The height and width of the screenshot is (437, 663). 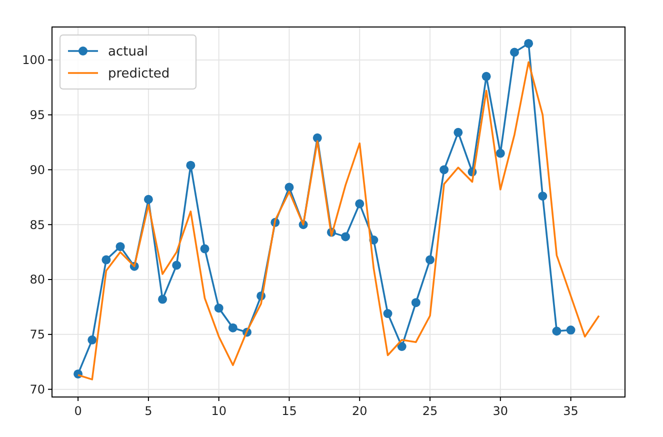 What do you see at coordinates (360, 411) in the screenshot?
I see `x-tick-label: 20` at bounding box center [360, 411].